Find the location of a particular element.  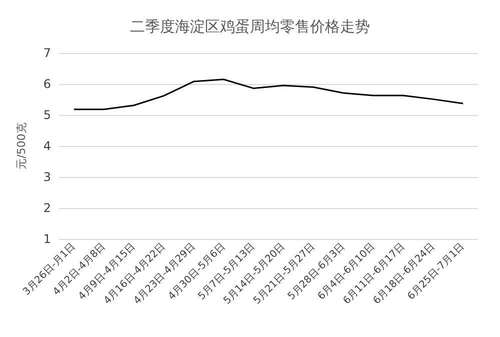

line-series is located at coordinates (268, 94).